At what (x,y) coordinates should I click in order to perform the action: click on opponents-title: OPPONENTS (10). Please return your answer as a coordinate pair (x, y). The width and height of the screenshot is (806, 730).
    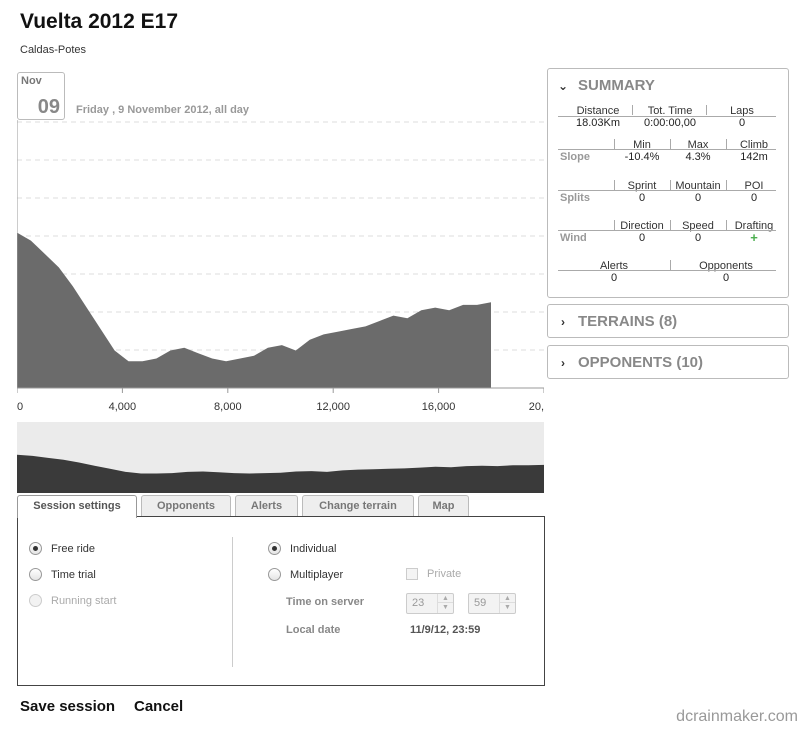
    Looking at the image, I should click on (641, 362).